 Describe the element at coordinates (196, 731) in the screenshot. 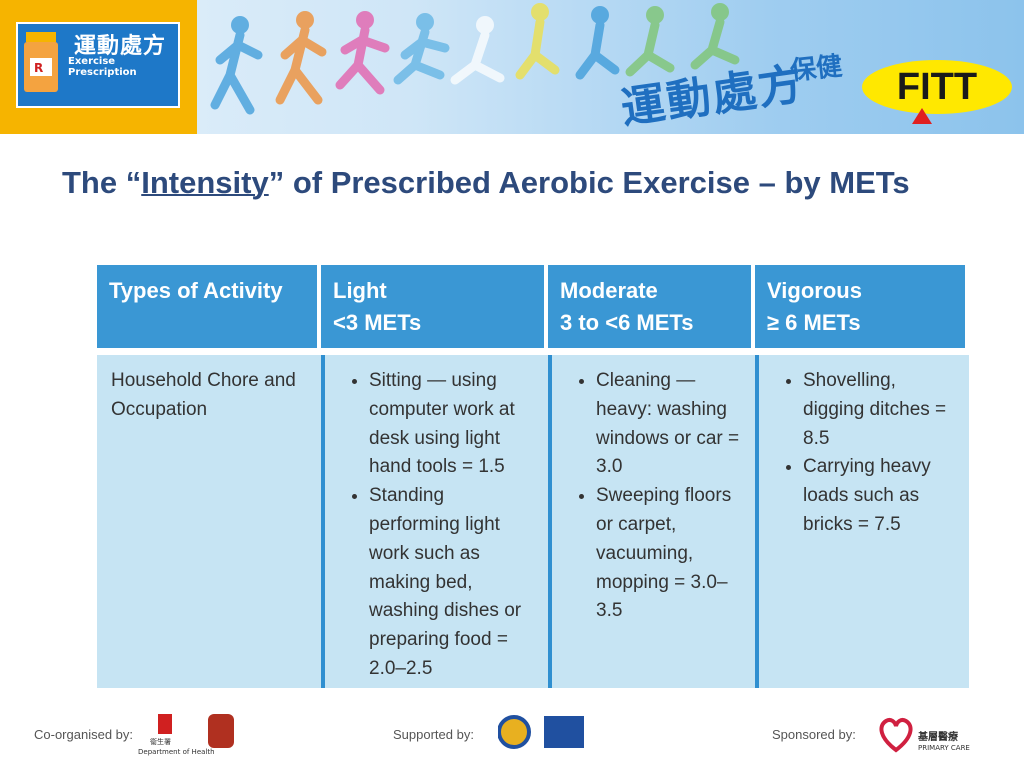

I see `partner-logos` at that location.